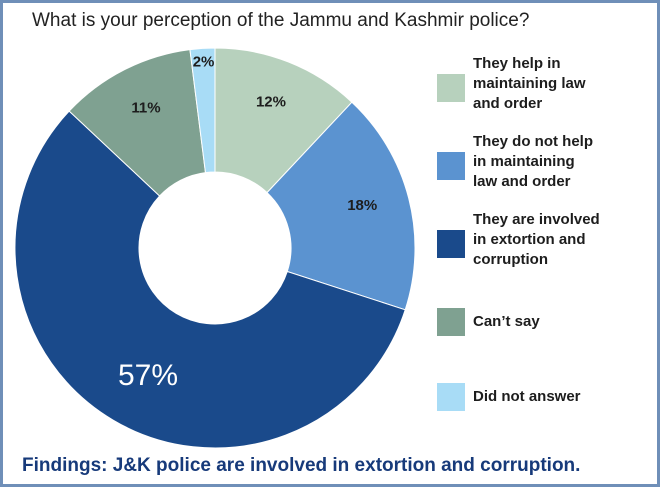 This screenshot has width=660, height=487. Describe the element at coordinates (548, 322) in the screenshot. I see `legend-label: Can’t say` at that location.